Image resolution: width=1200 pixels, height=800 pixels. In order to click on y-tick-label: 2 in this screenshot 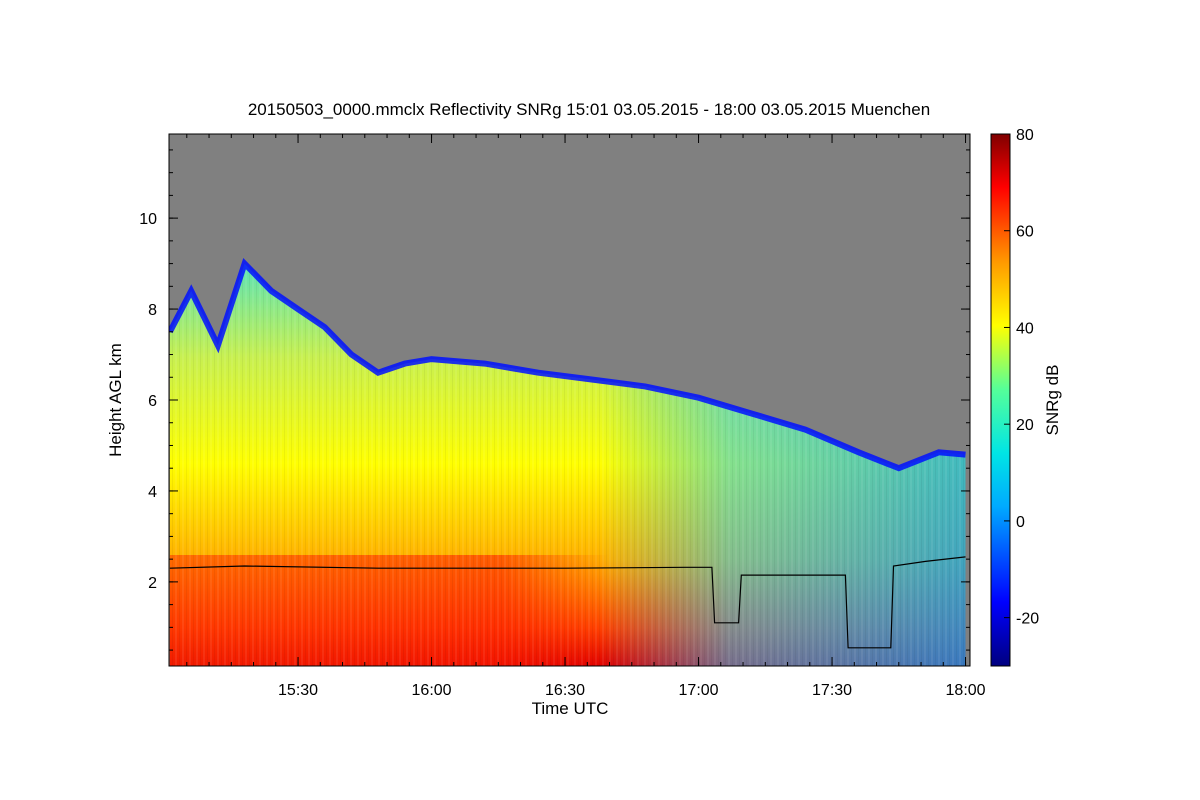, I will do `click(152, 583)`.